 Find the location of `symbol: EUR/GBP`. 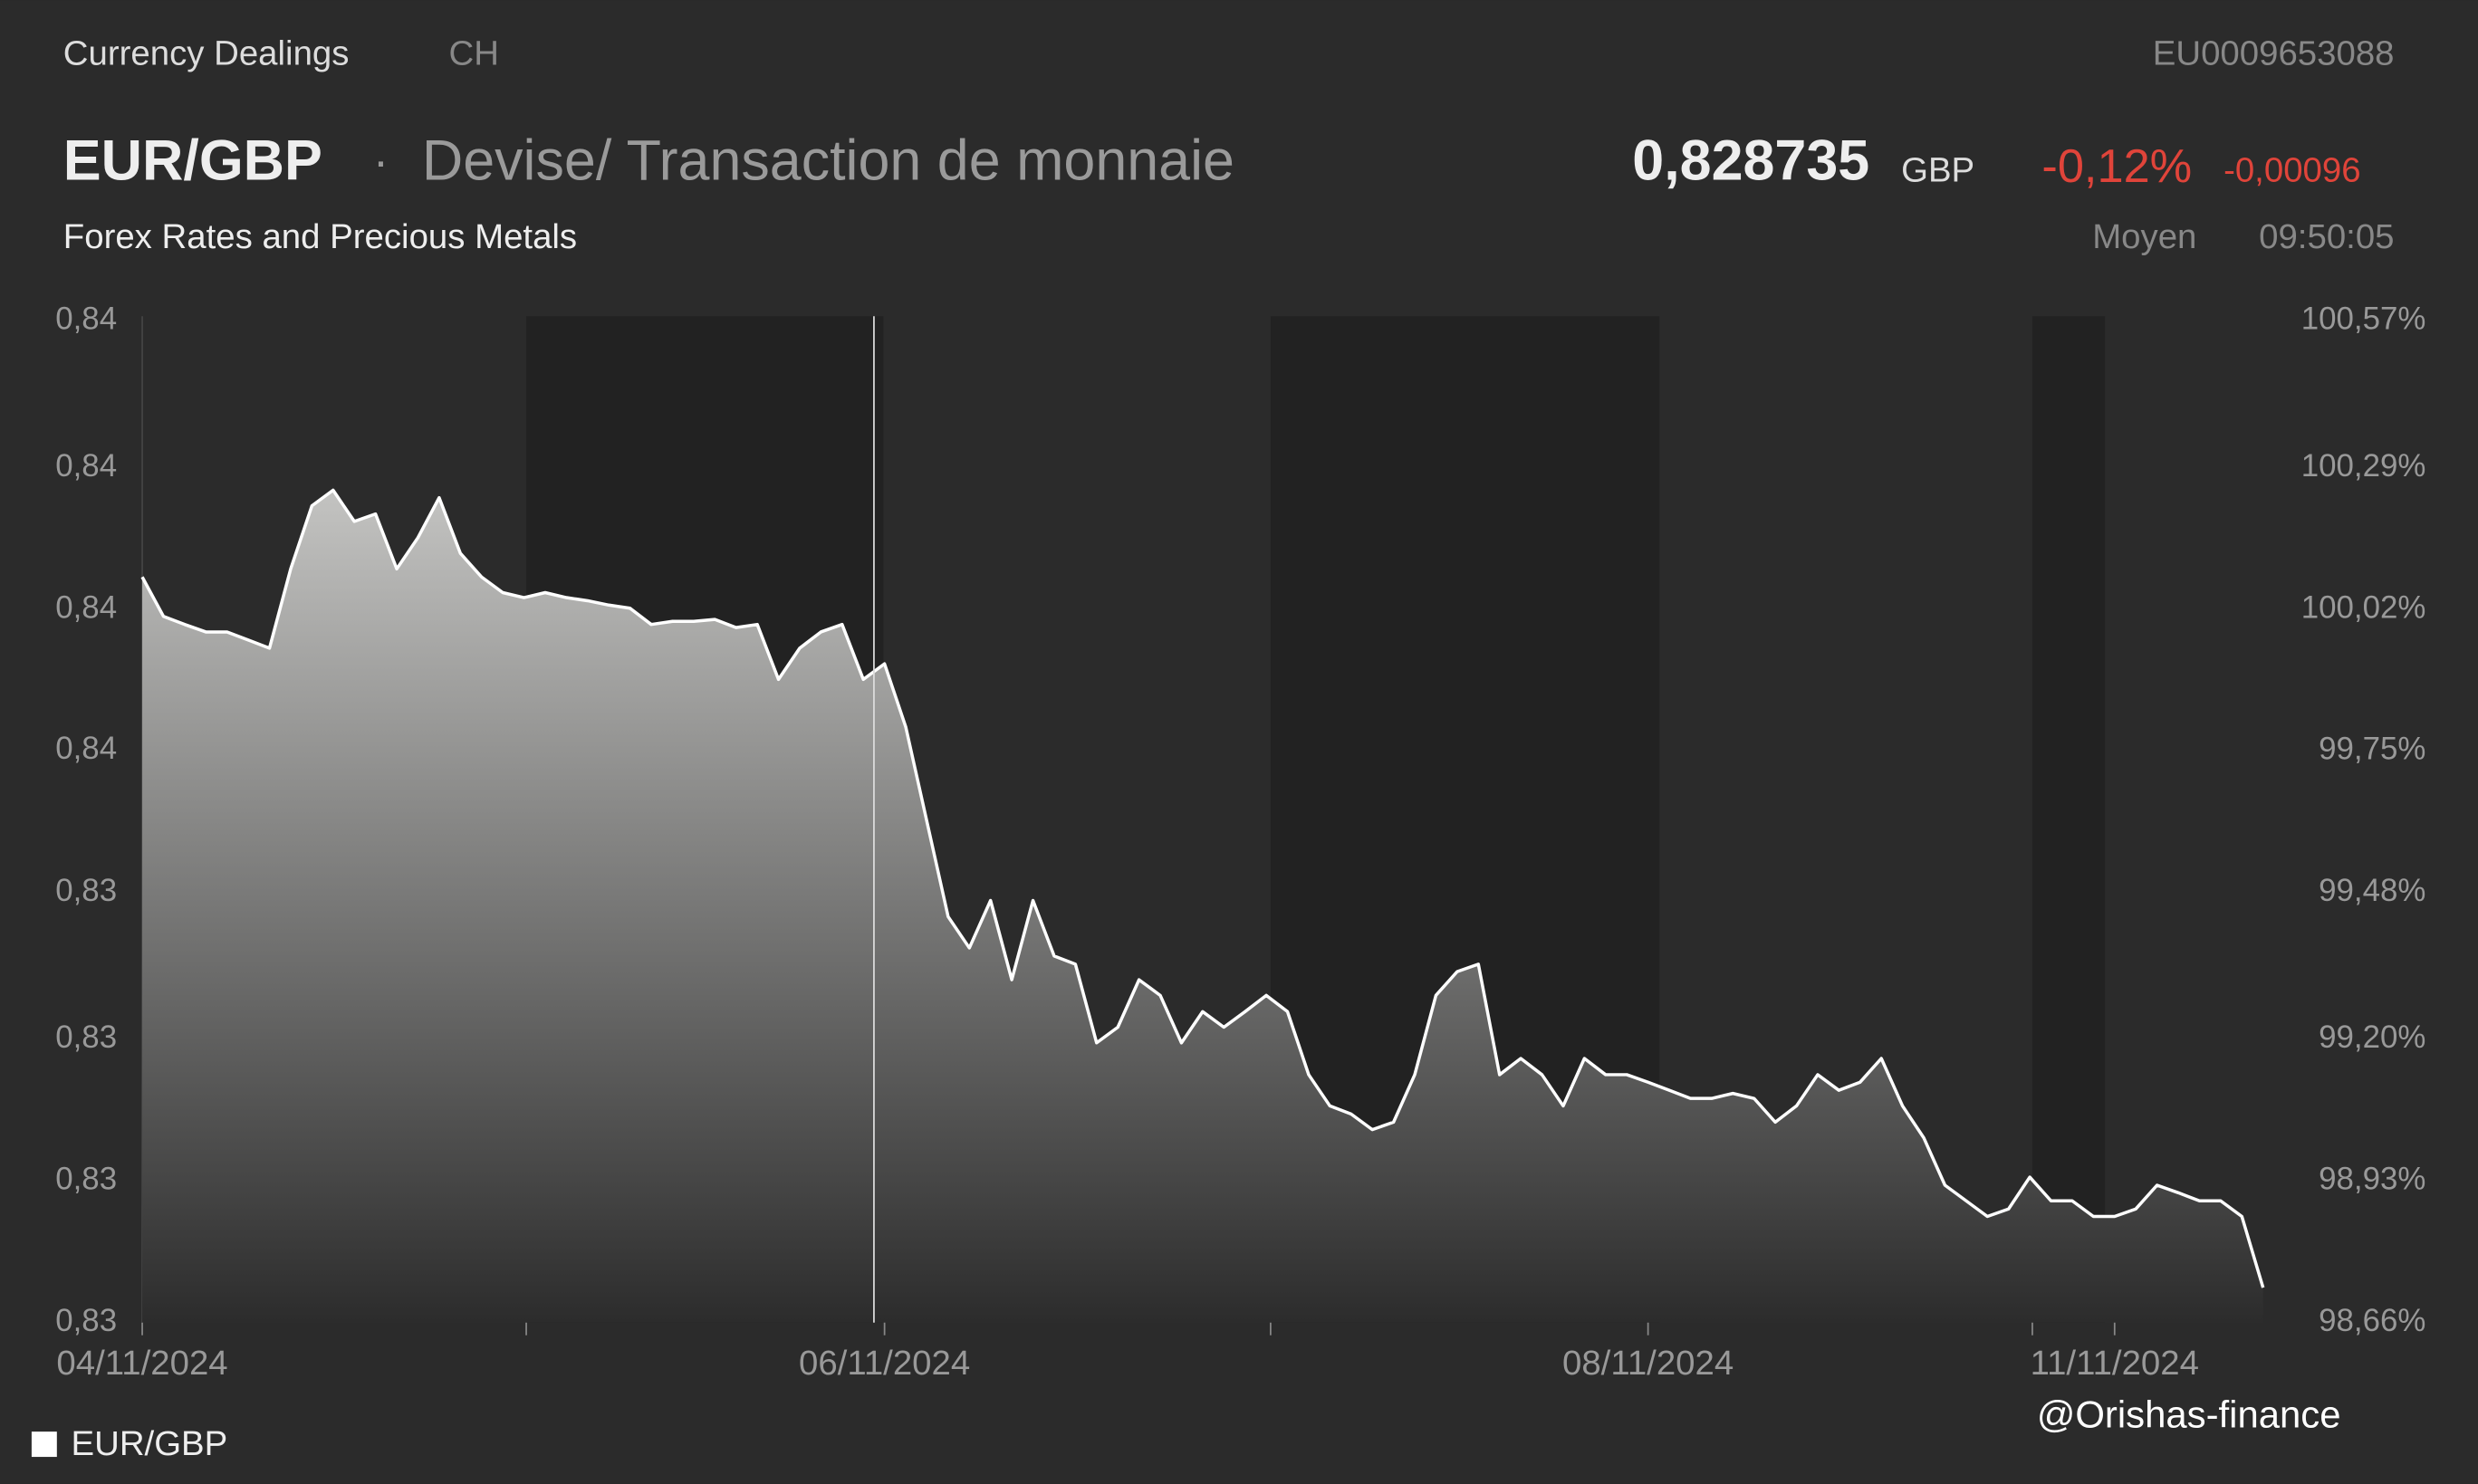

symbol: EUR/GBP is located at coordinates (192, 160).